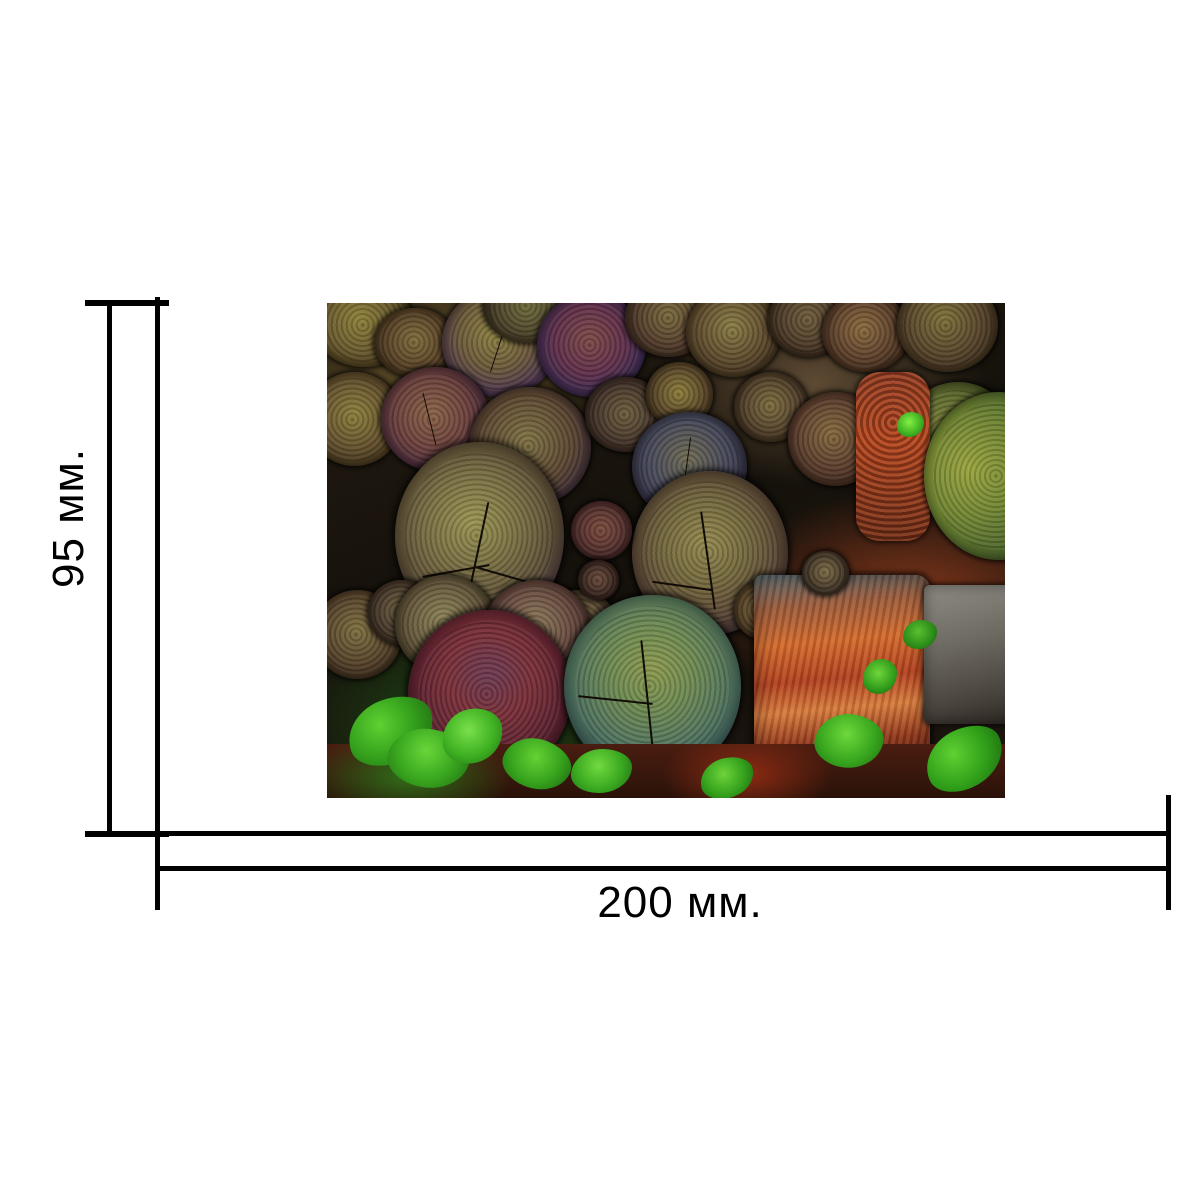  What do you see at coordinates (663, 868) in the screenshot?
I see `width-dimension-line` at bounding box center [663, 868].